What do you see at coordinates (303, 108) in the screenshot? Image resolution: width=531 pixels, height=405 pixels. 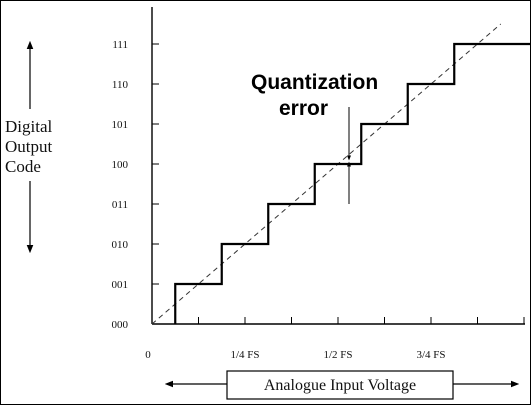 I see `annotation-line-2: error` at bounding box center [303, 108].